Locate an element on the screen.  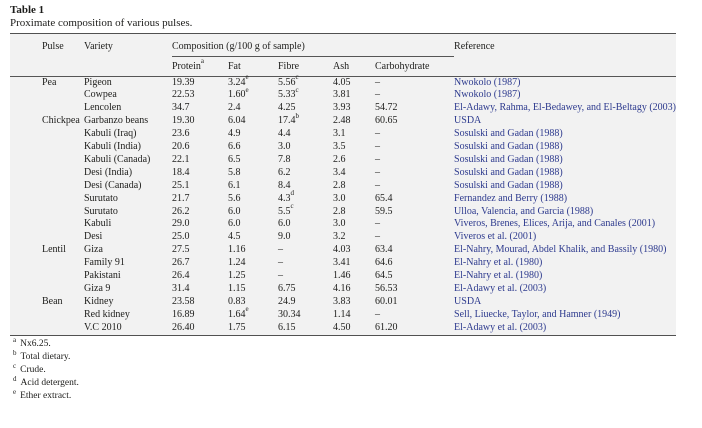
cell-pulse: Bean is located at coordinates (52, 301).